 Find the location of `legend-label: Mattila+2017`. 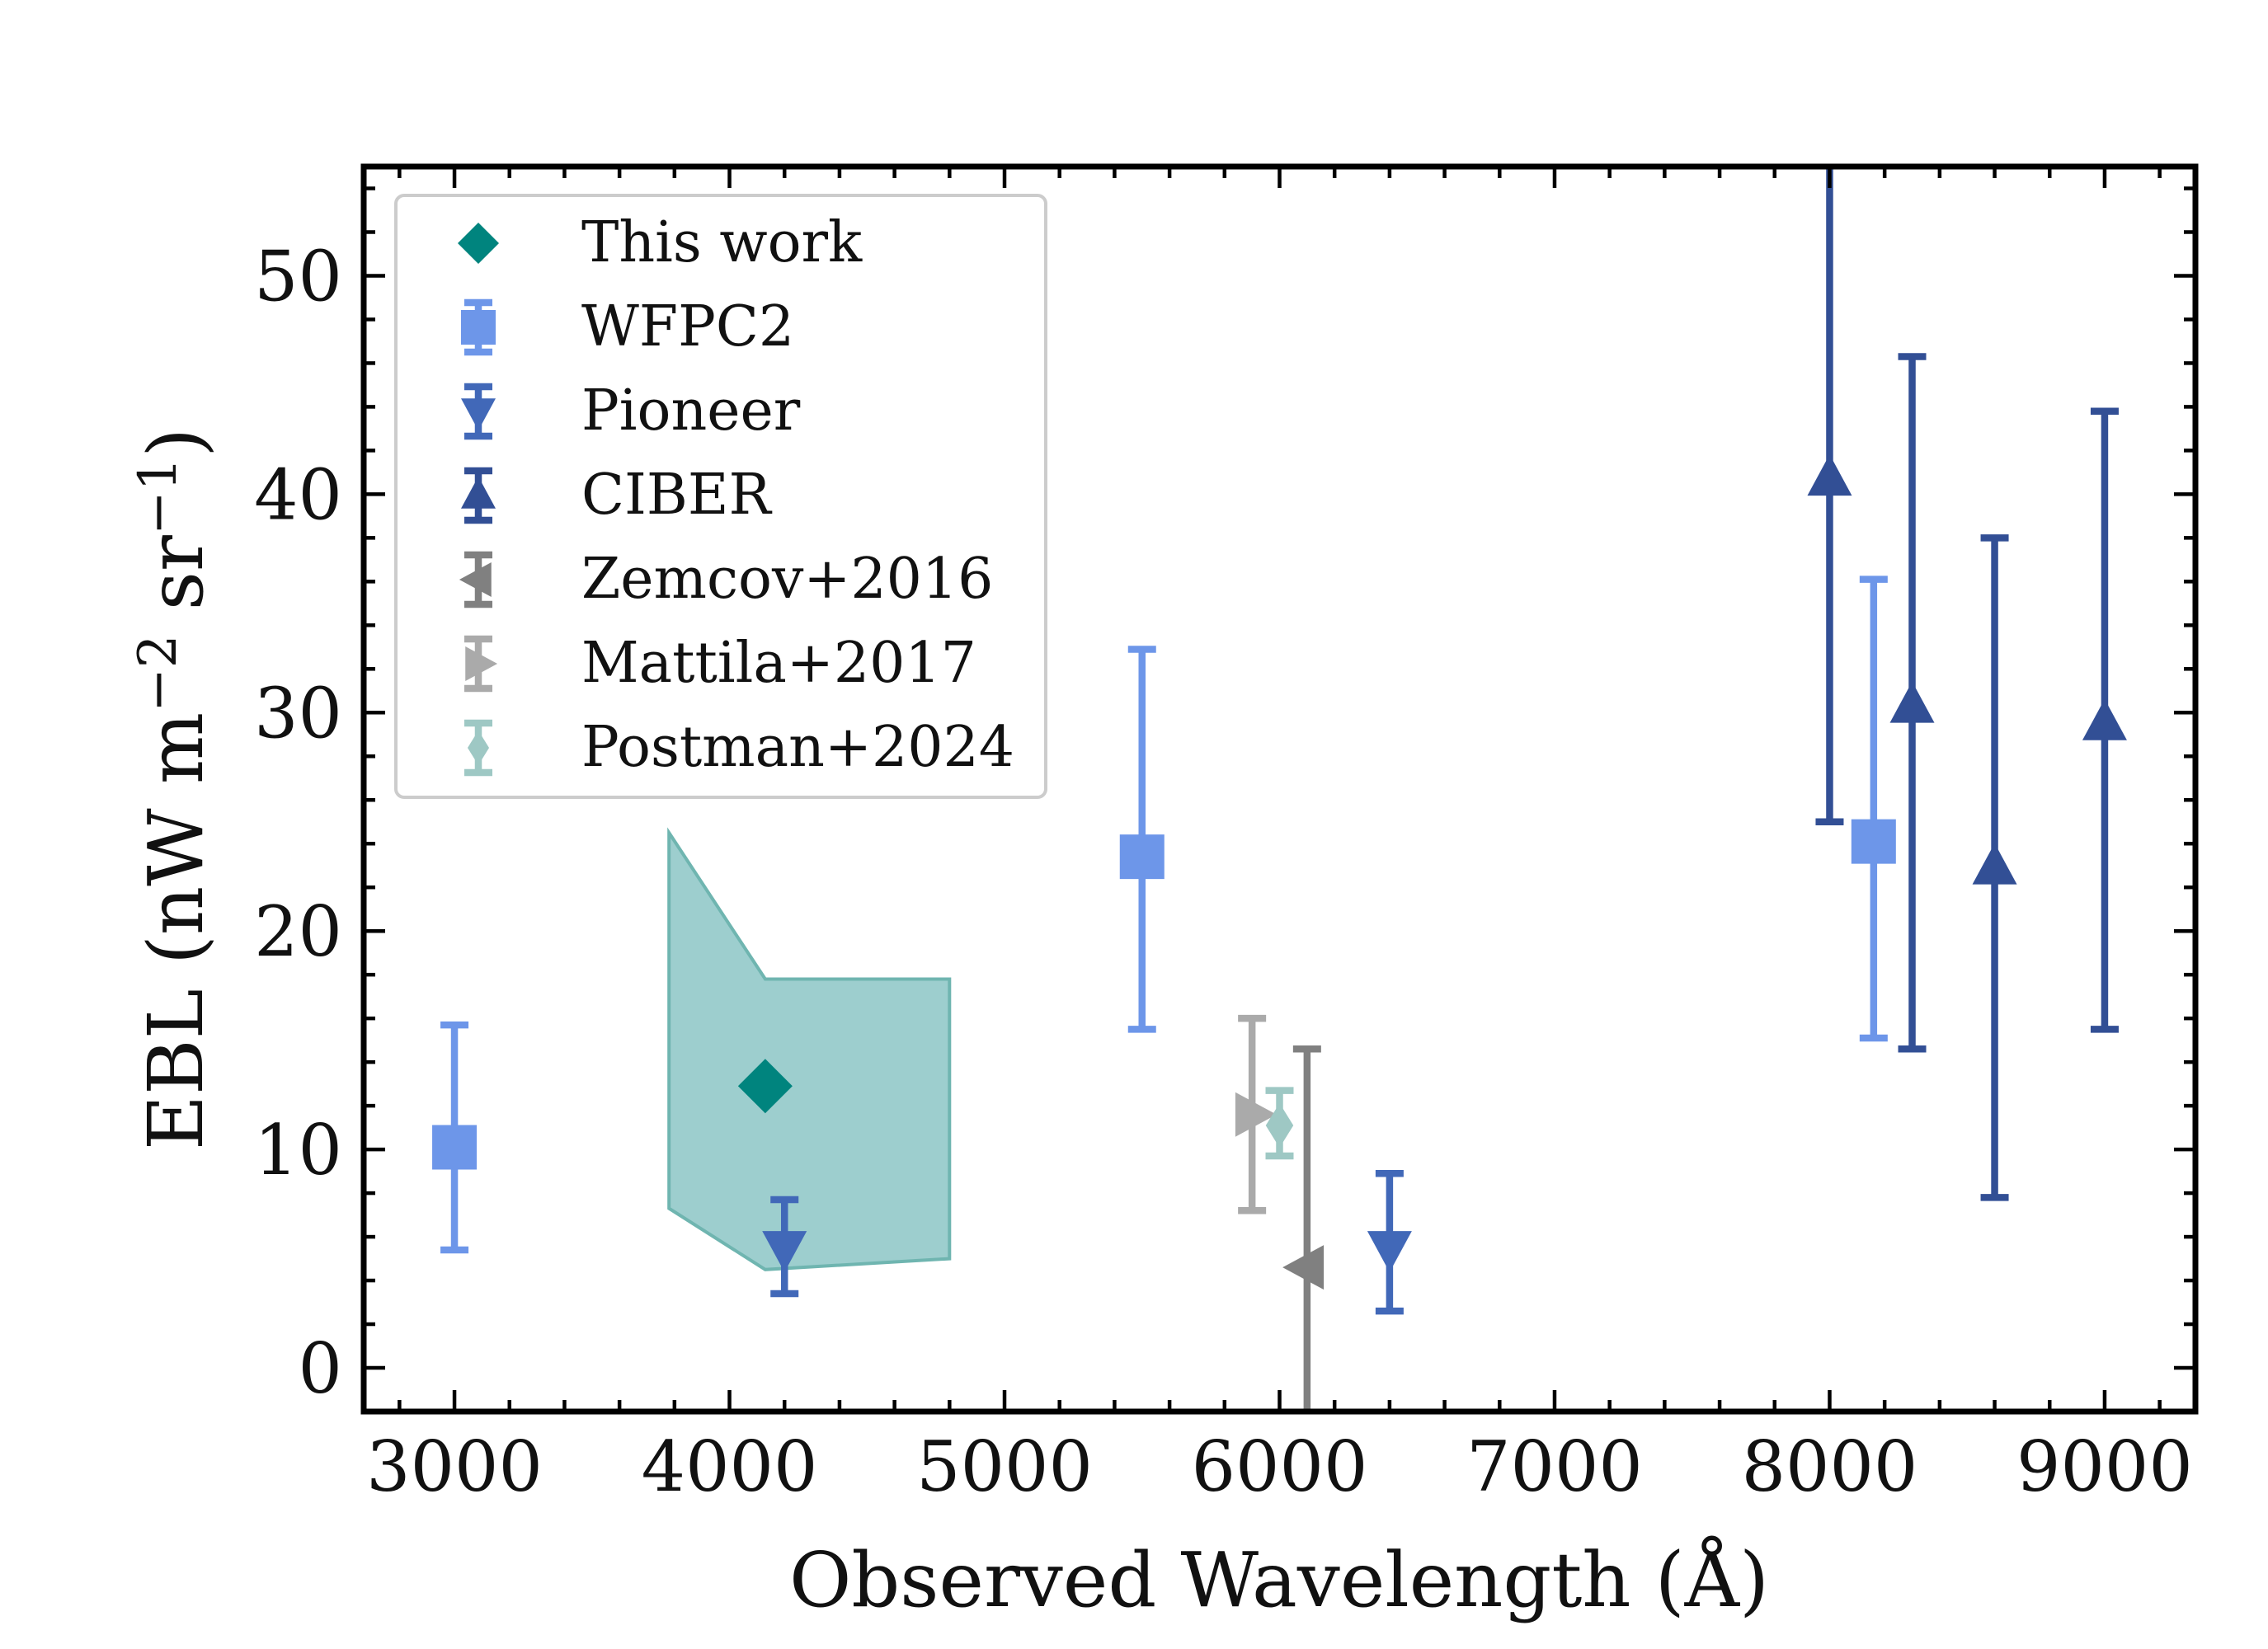

legend-label: Mattila+2017 is located at coordinates (778, 663).